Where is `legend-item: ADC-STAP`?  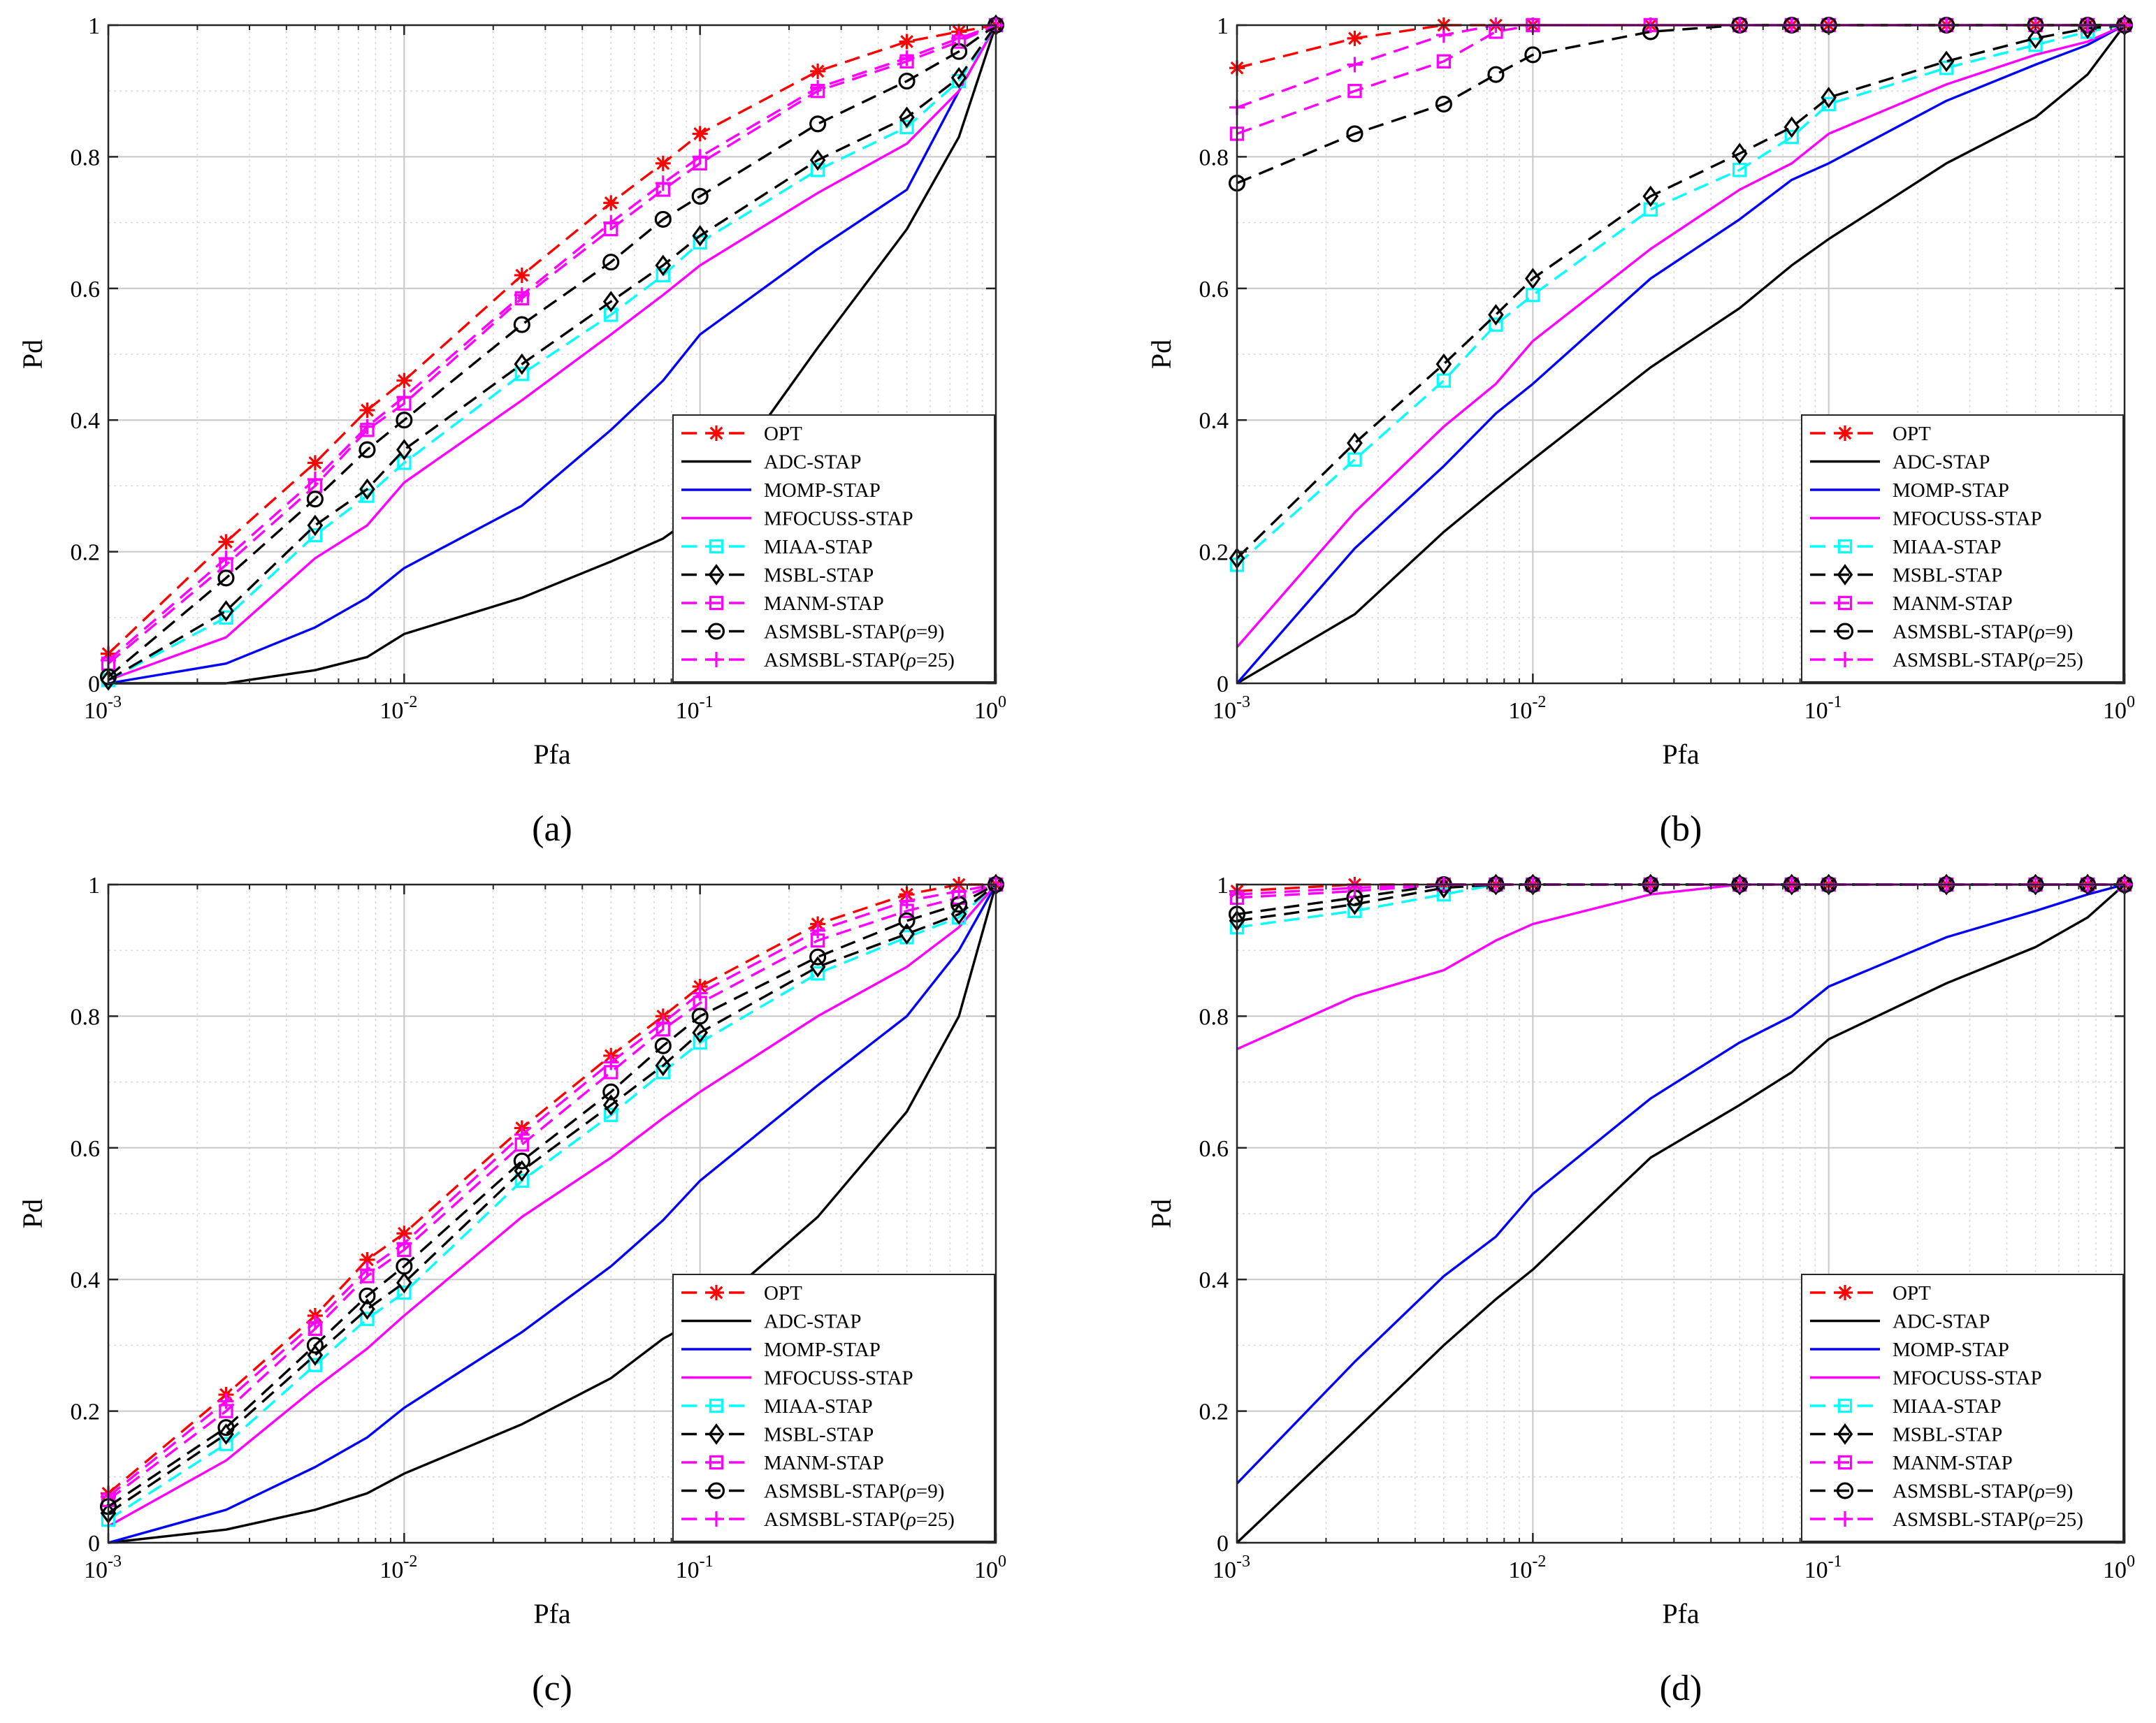 legend-item: ADC-STAP is located at coordinates (1900, 1322).